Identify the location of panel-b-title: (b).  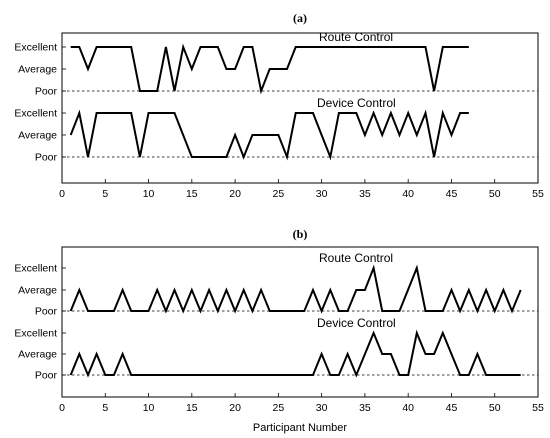
(300, 234).